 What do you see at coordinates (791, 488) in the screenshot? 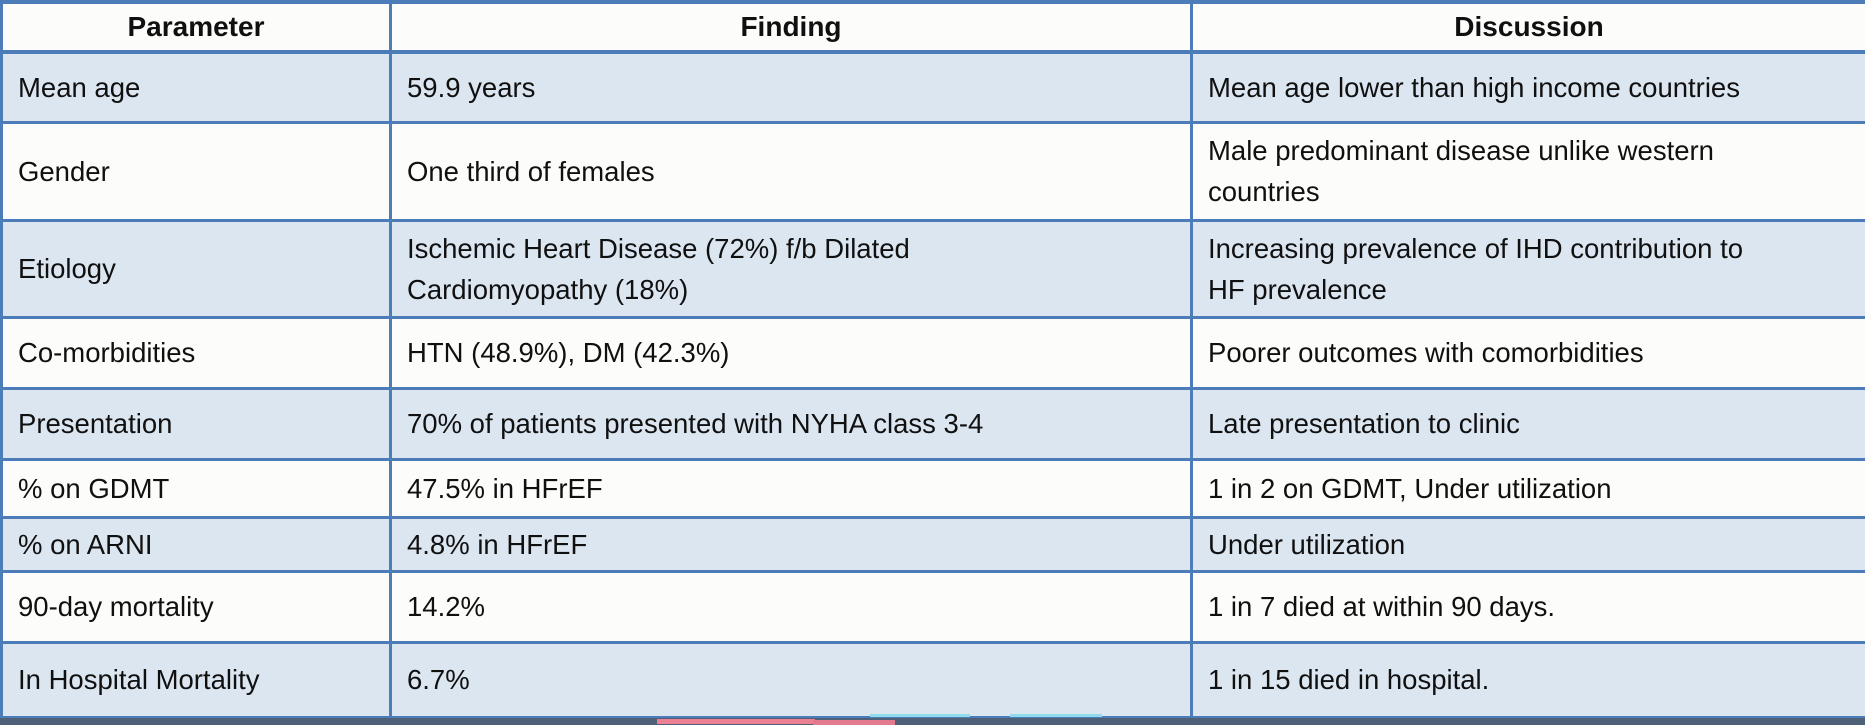
I see `cell-finding: 47.5% in HFrEF` at bounding box center [791, 488].